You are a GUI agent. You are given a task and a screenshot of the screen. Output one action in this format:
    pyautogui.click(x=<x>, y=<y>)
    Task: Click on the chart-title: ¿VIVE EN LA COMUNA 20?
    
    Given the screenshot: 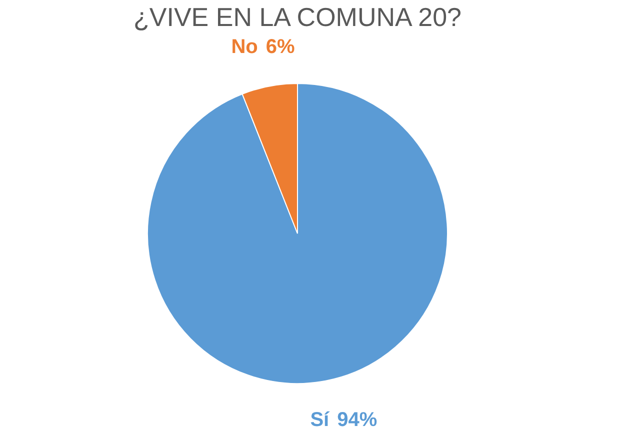 What is the action you would take?
    pyautogui.click(x=297, y=17)
    